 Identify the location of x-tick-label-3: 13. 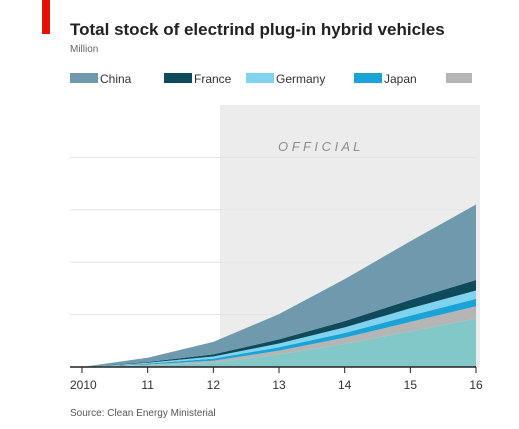
(279, 385).